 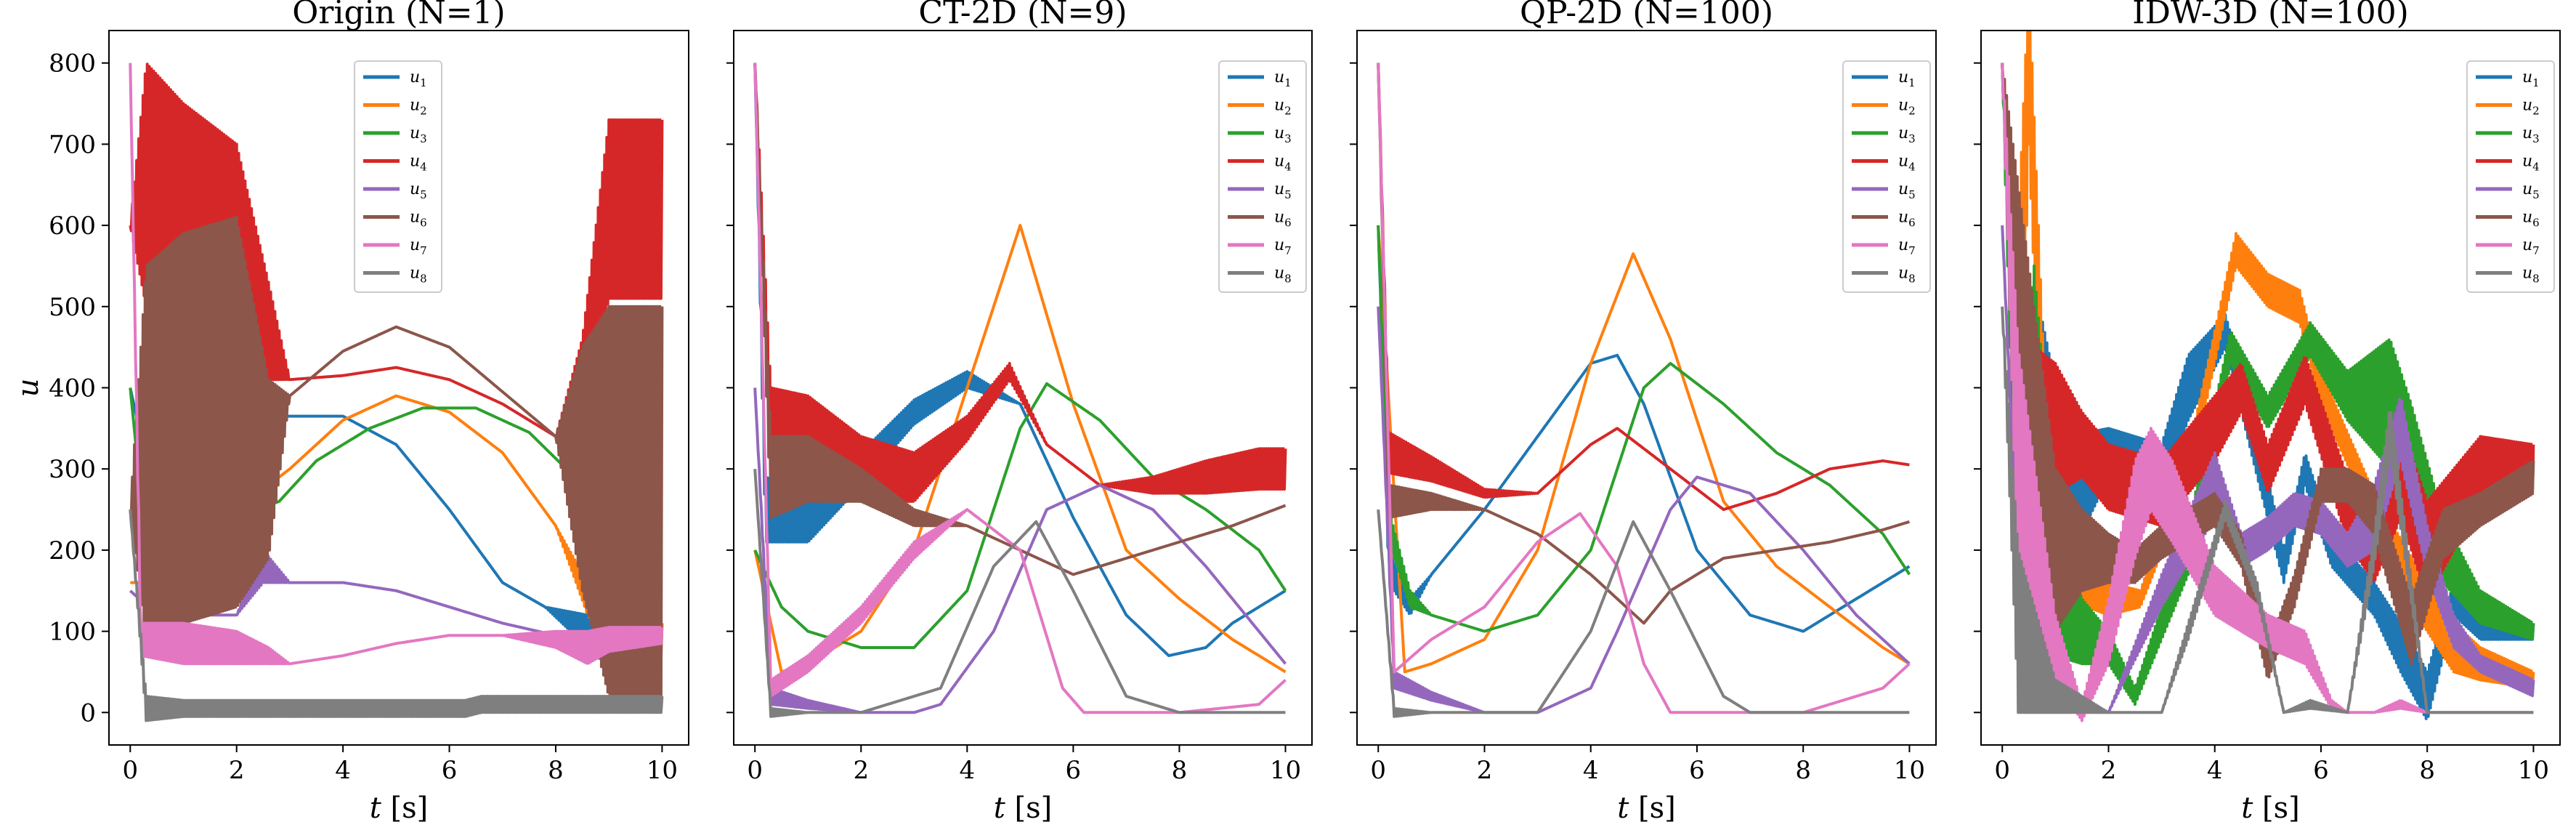 What do you see at coordinates (72, 469) in the screenshot?
I see `y-tick-label: 300` at bounding box center [72, 469].